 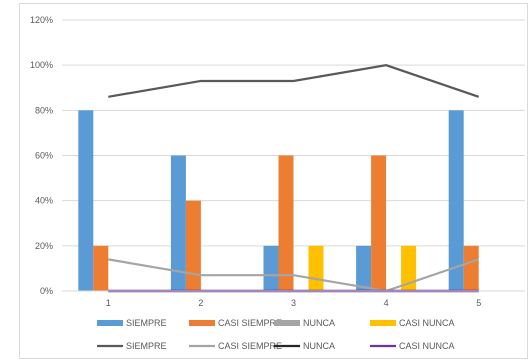 What do you see at coordinates (44, 110) in the screenshot?
I see `y-tick-label: 80%` at bounding box center [44, 110].